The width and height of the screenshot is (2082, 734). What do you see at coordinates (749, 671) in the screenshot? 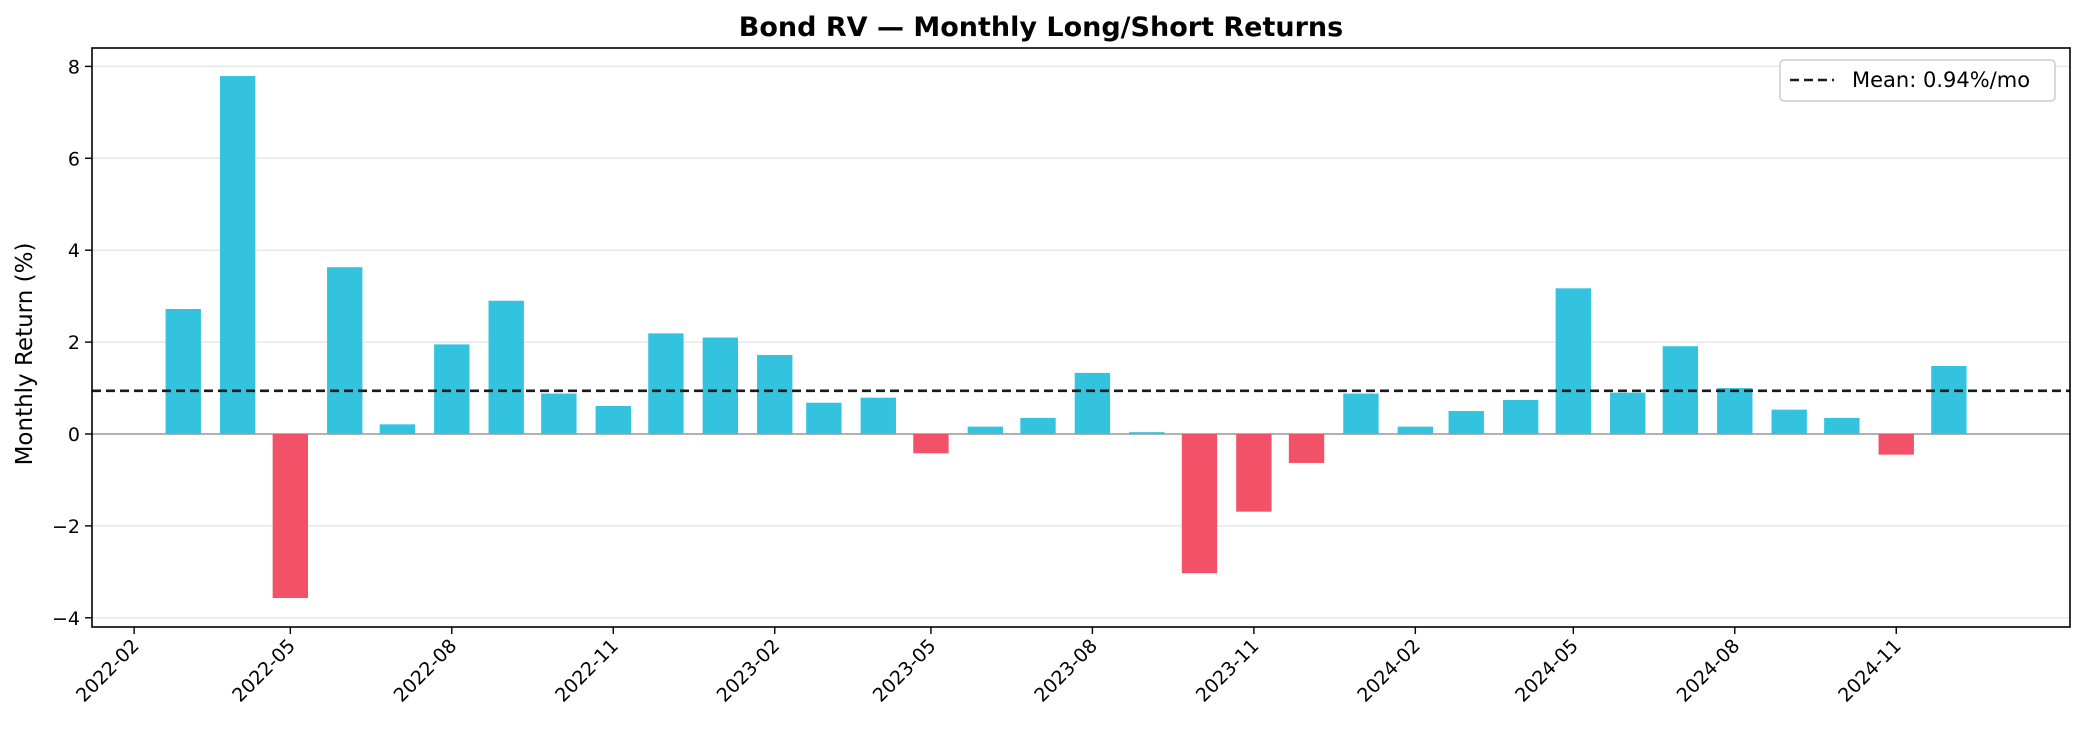
I see `x-tick-label: 2023-02` at bounding box center [749, 671].